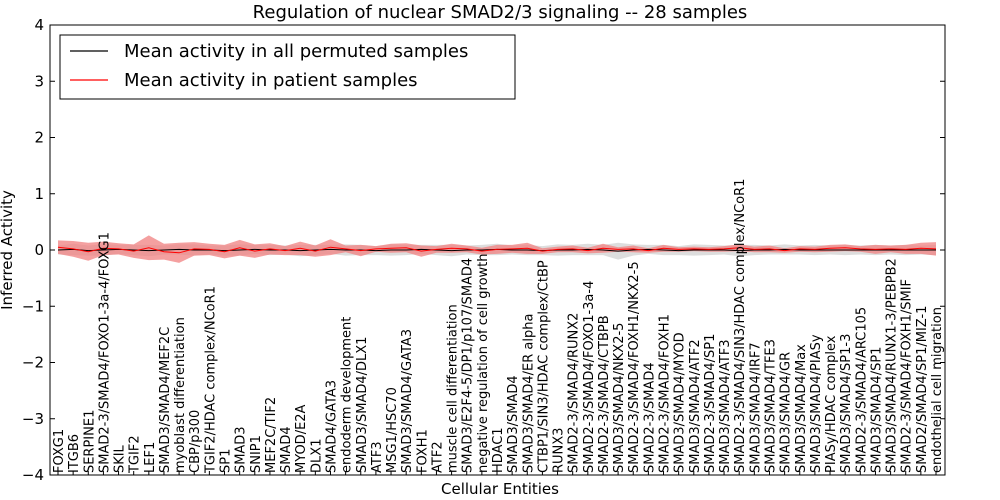  What do you see at coordinates (120, 458) in the screenshot?
I see `x-tick-label: SKIL` at bounding box center [120, 458].